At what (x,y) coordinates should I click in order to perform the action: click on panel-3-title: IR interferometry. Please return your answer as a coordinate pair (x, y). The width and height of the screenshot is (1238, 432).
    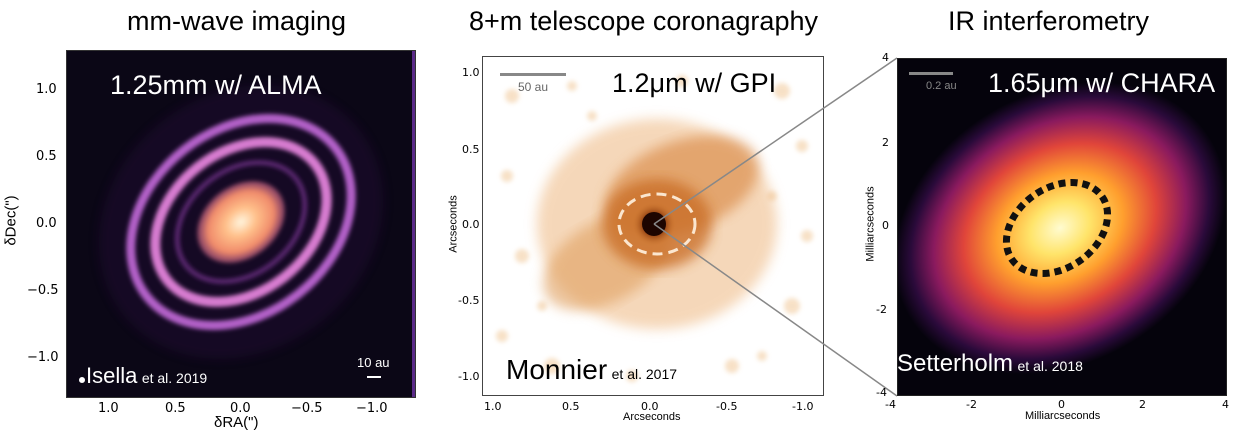
    Looking at the image, I should click on (1049, 21).